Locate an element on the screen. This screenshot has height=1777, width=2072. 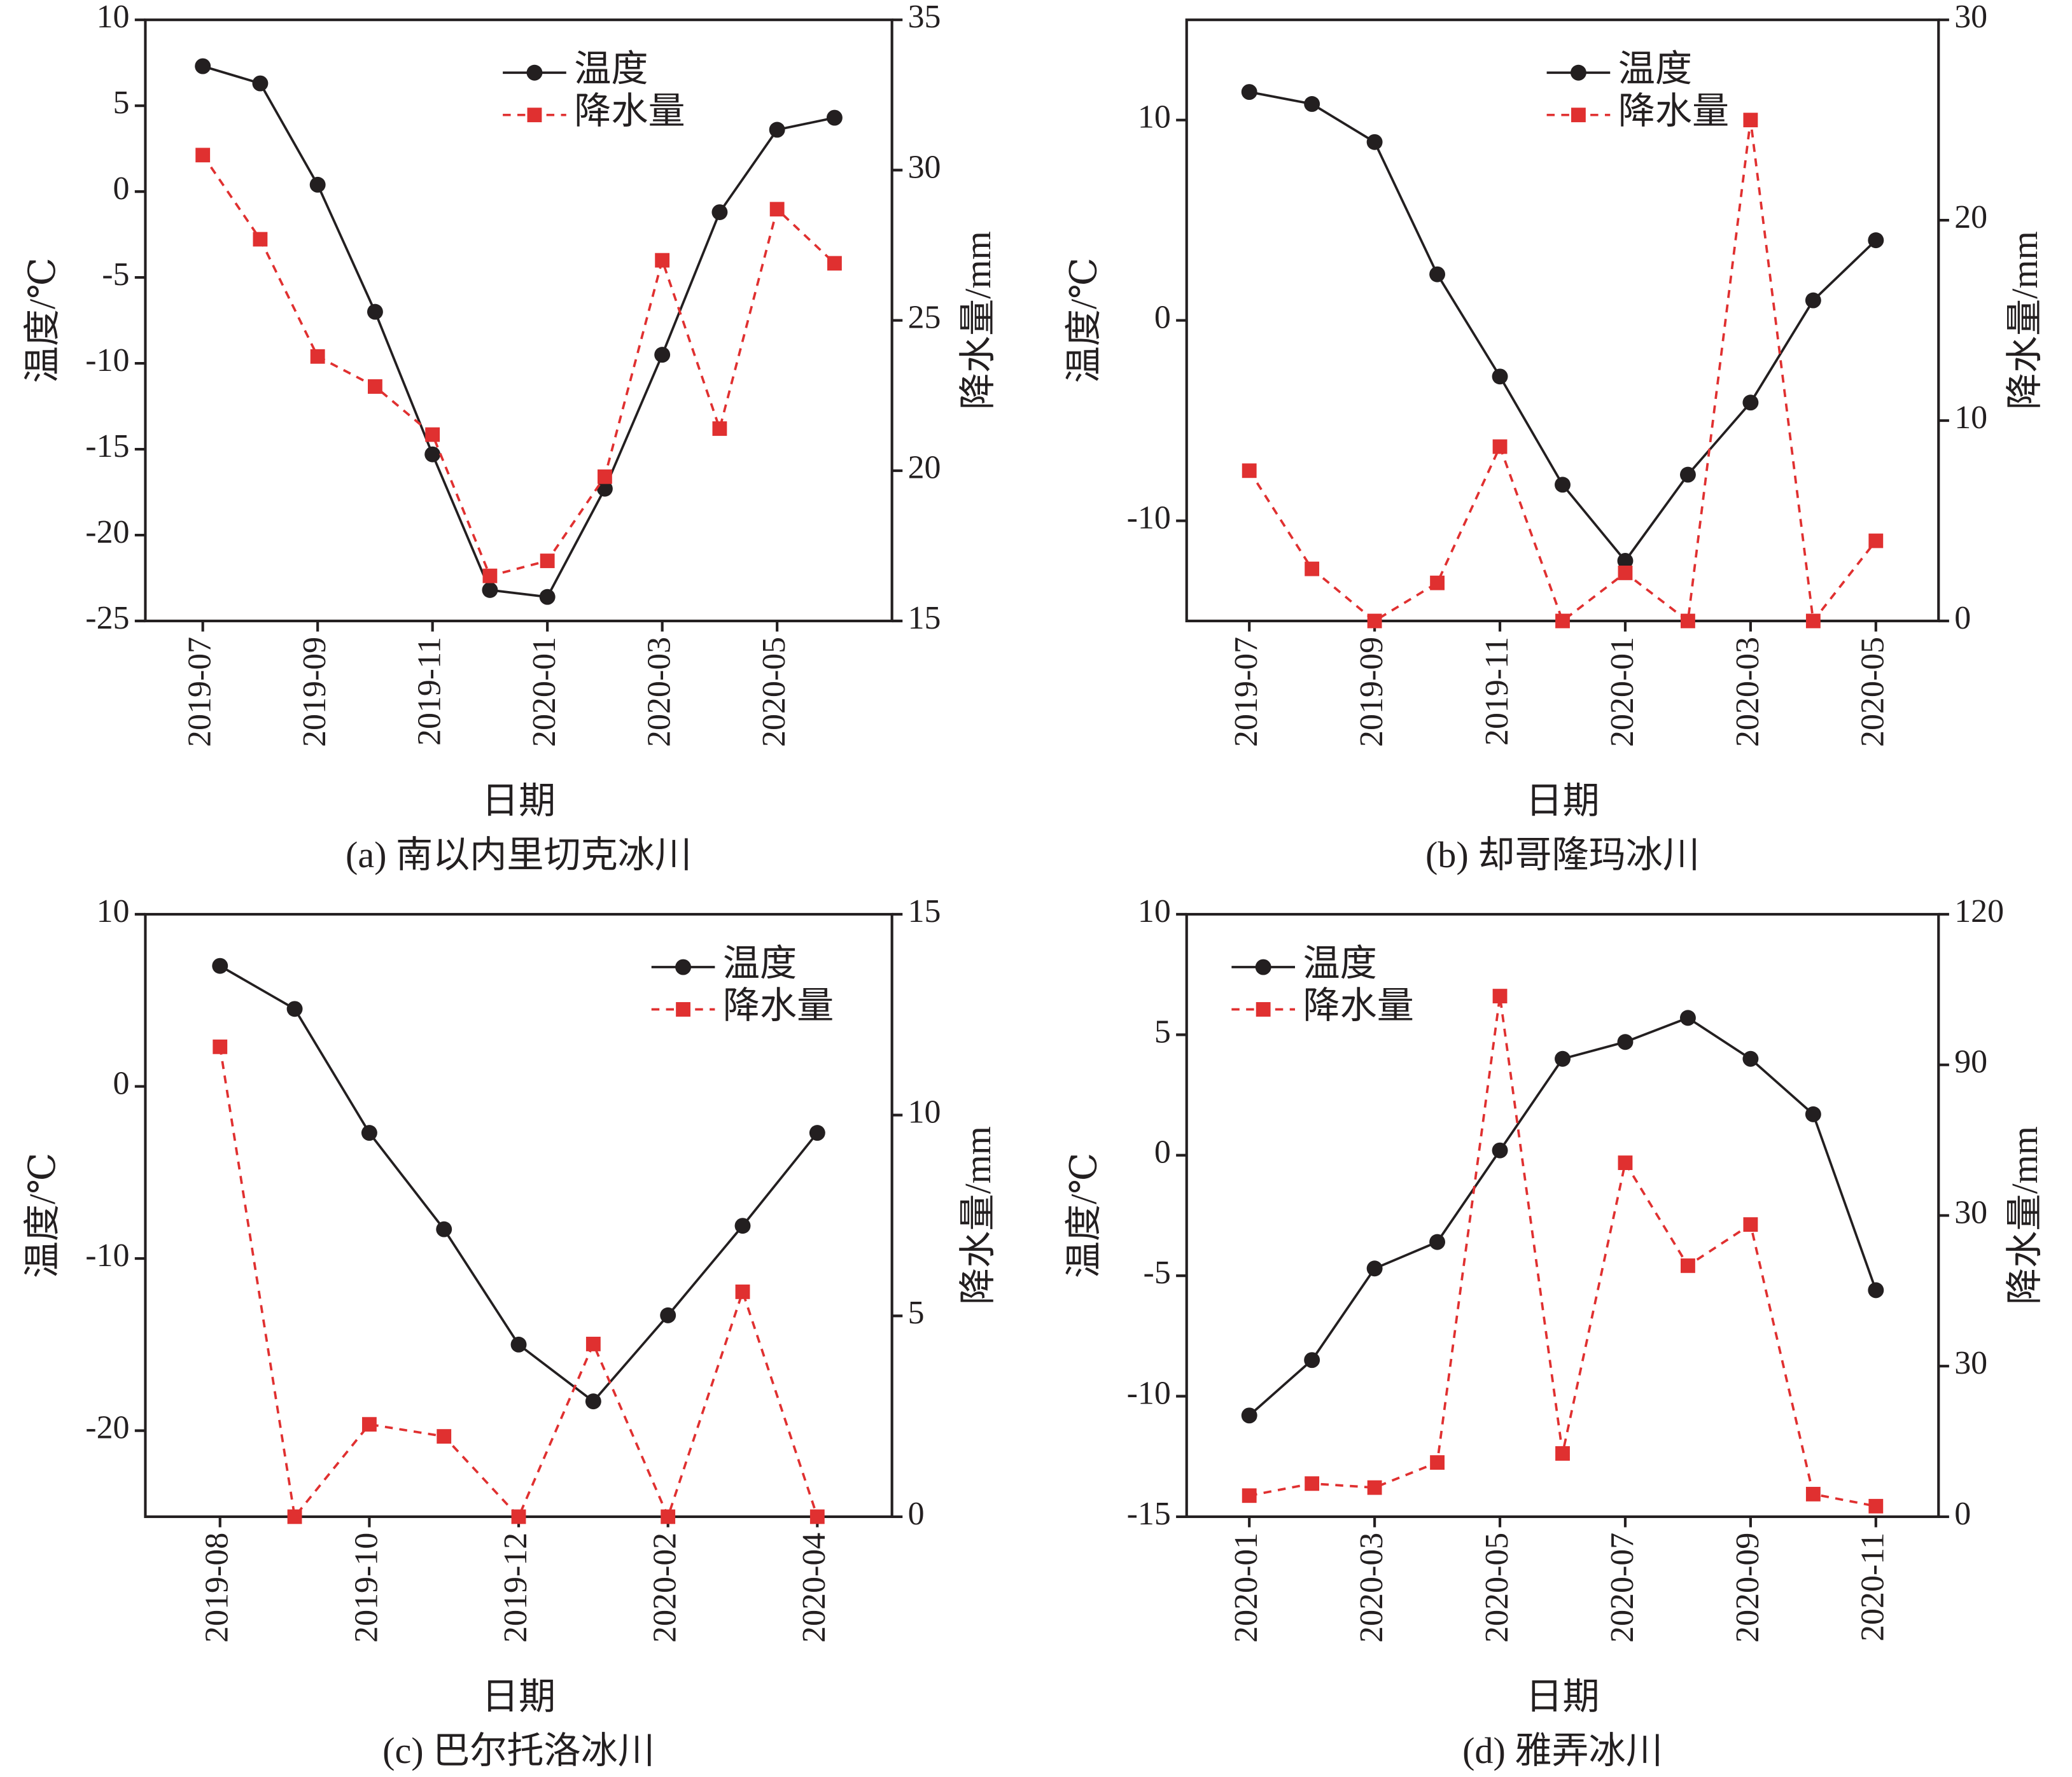
y-tick-label: 0 is located at coordinates (1162, 1153).